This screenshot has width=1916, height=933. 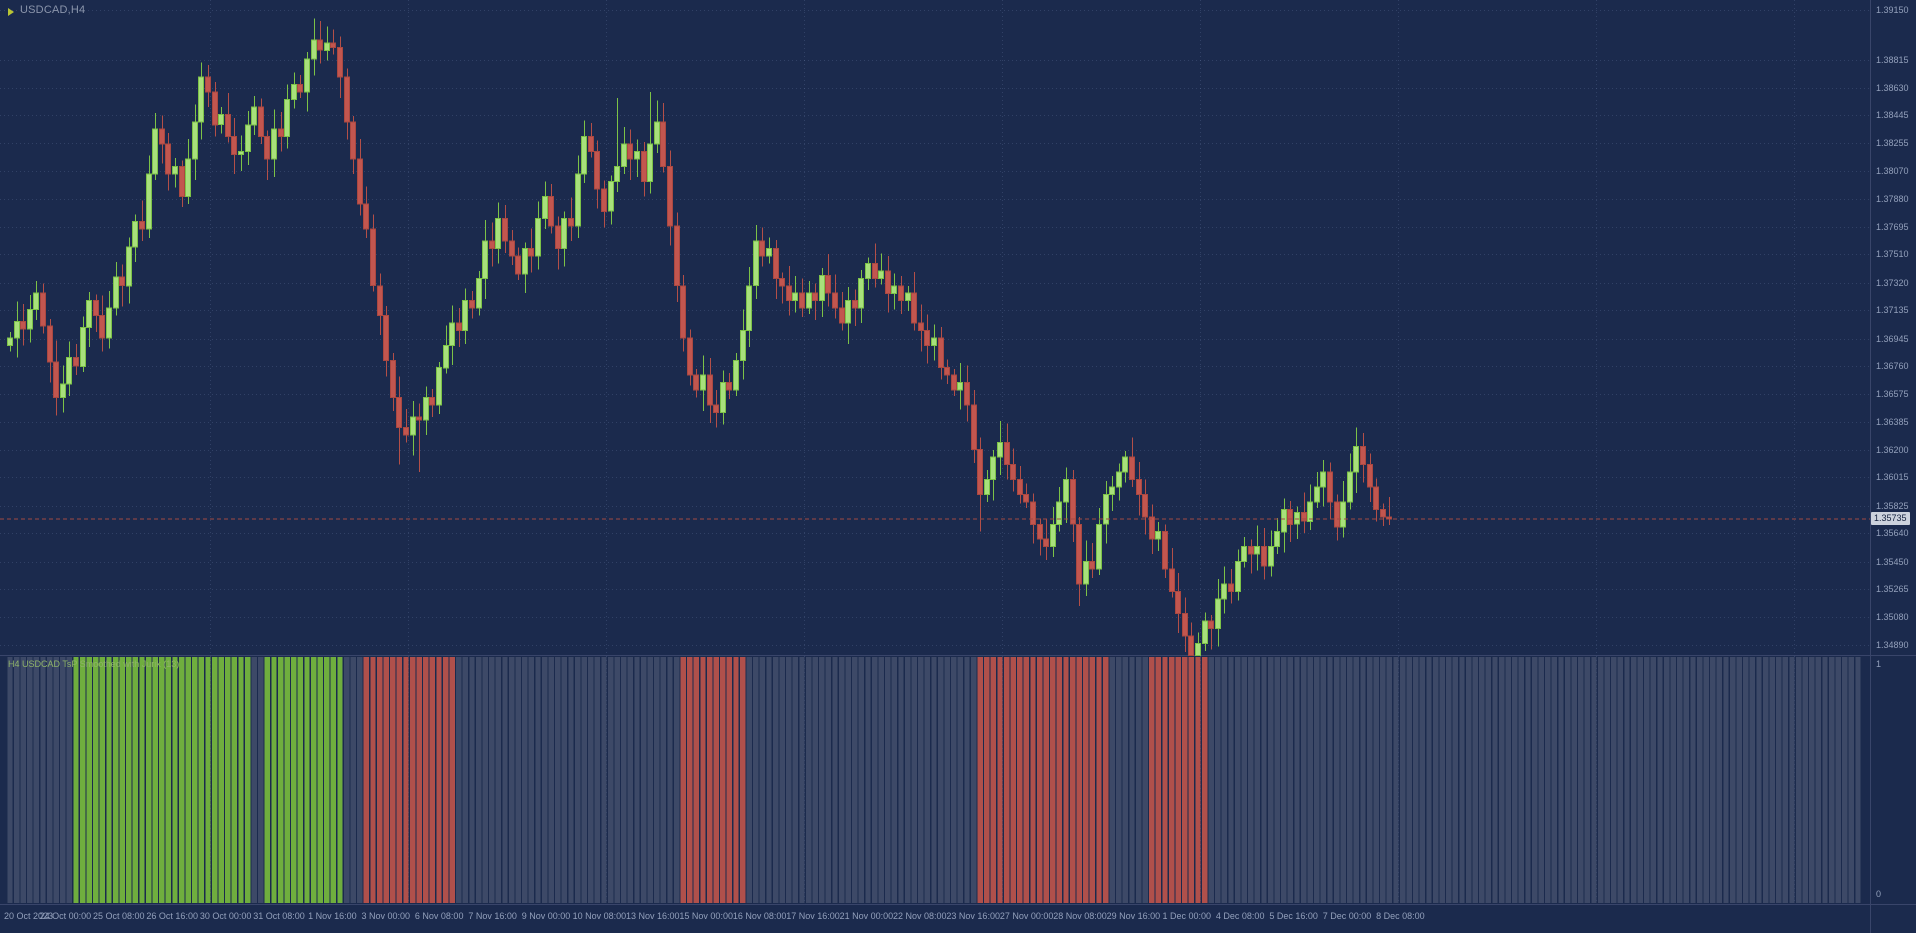 What do you see at coordinates (1879, 894) in the screenshot?
I see `indicator-scale-bottom: 0` at bounding box center [1879, 894].